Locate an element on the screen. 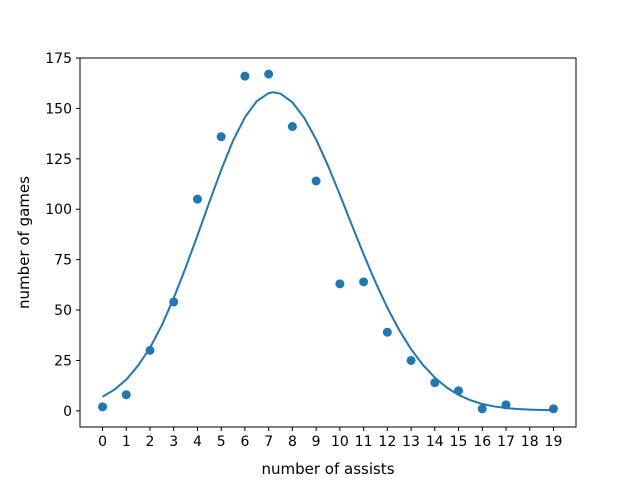  y-tick-label: 0 is located at coordinates (67, 412).